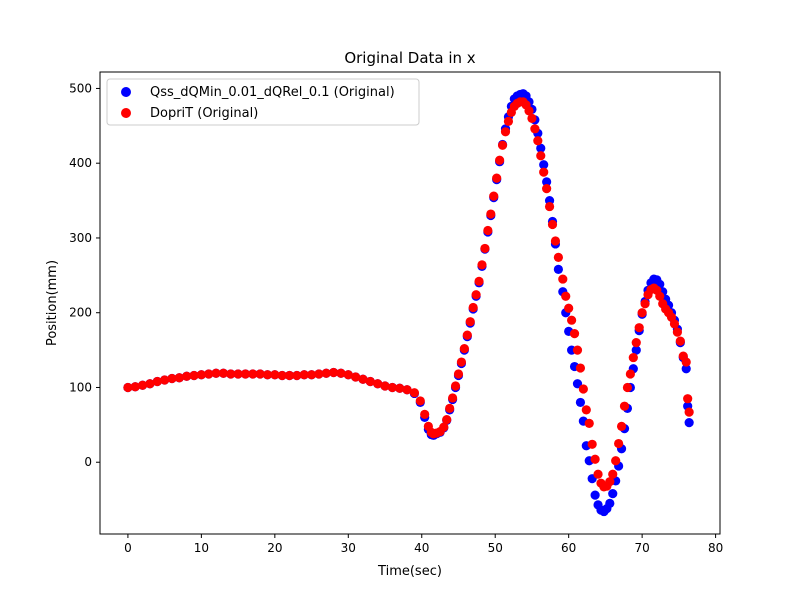  What do you see at coordinates (80, 163) in the screenshot?
I see `y-tick-label: 400` at bounding box center [80, 163].